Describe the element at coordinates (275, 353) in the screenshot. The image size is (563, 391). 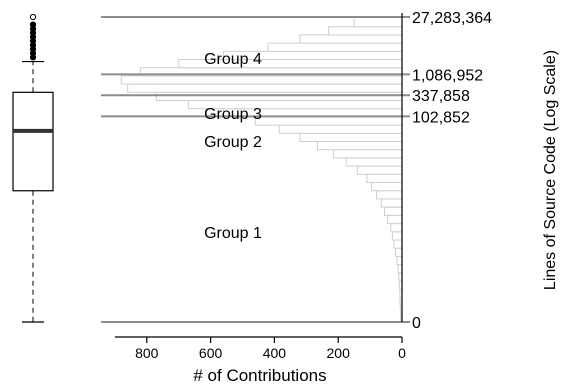
I see `x-tick-label: 400` at that location.